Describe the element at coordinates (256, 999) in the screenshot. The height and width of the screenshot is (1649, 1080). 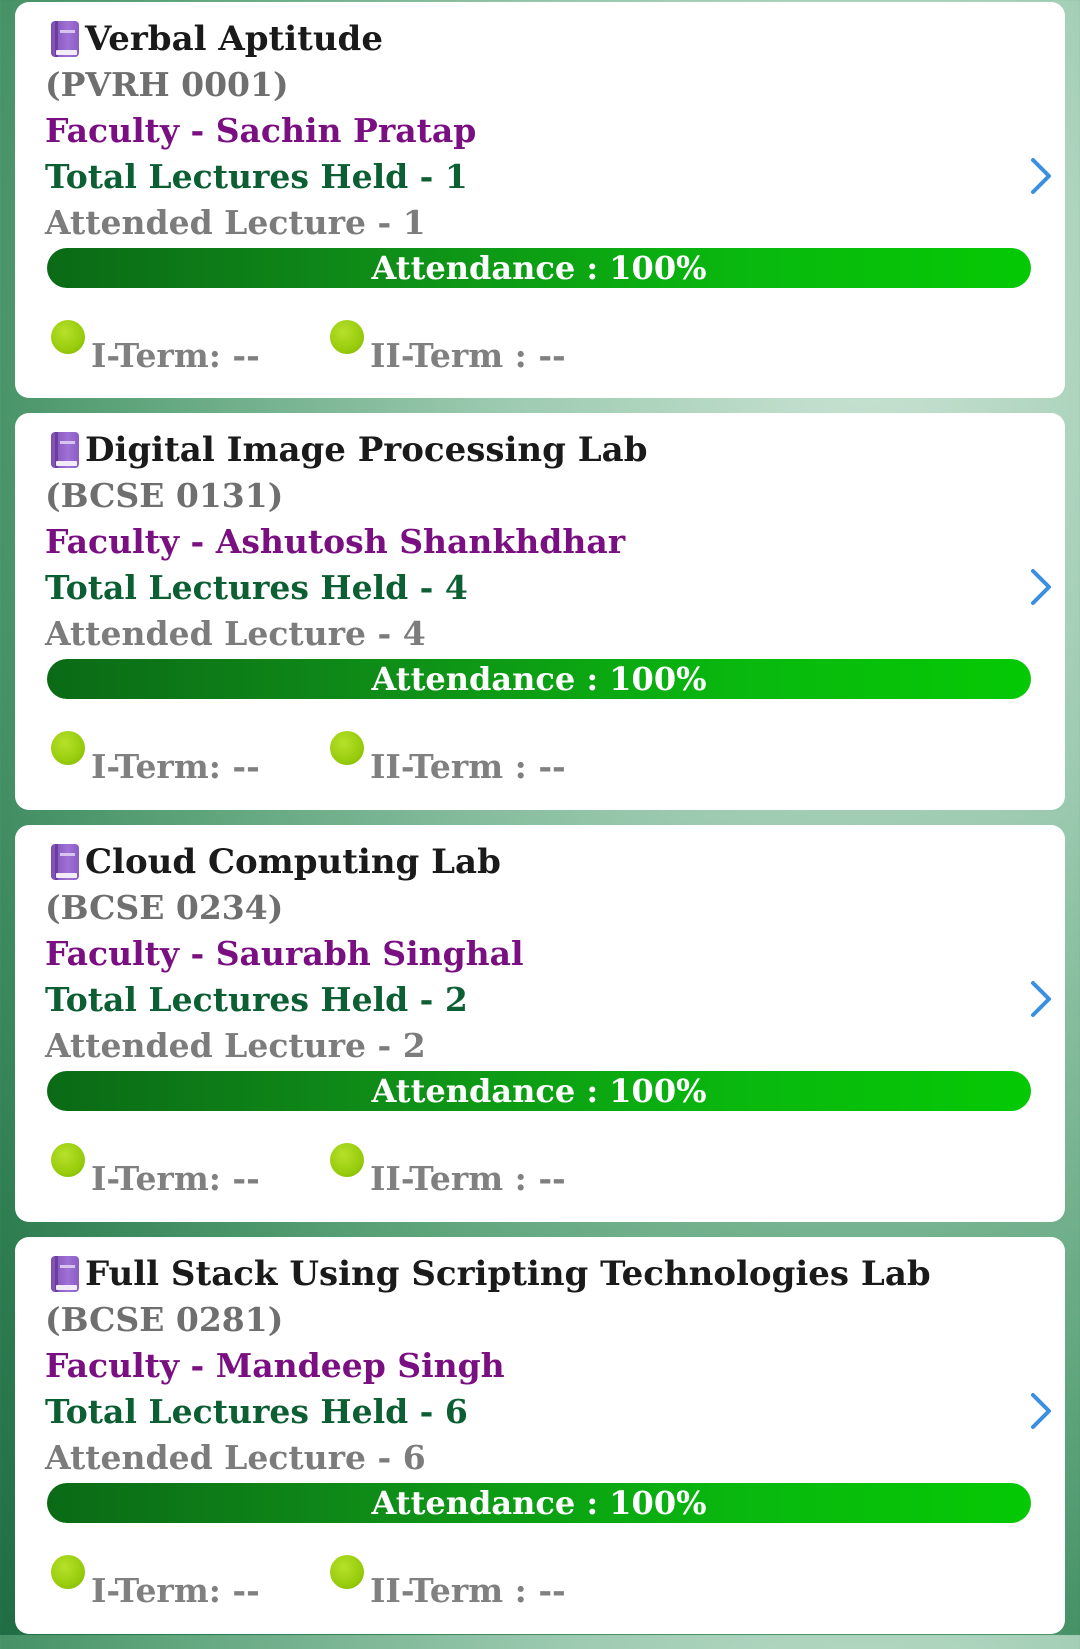
I see `total-lectures-held: Total Lectures Held - 2` at that location.